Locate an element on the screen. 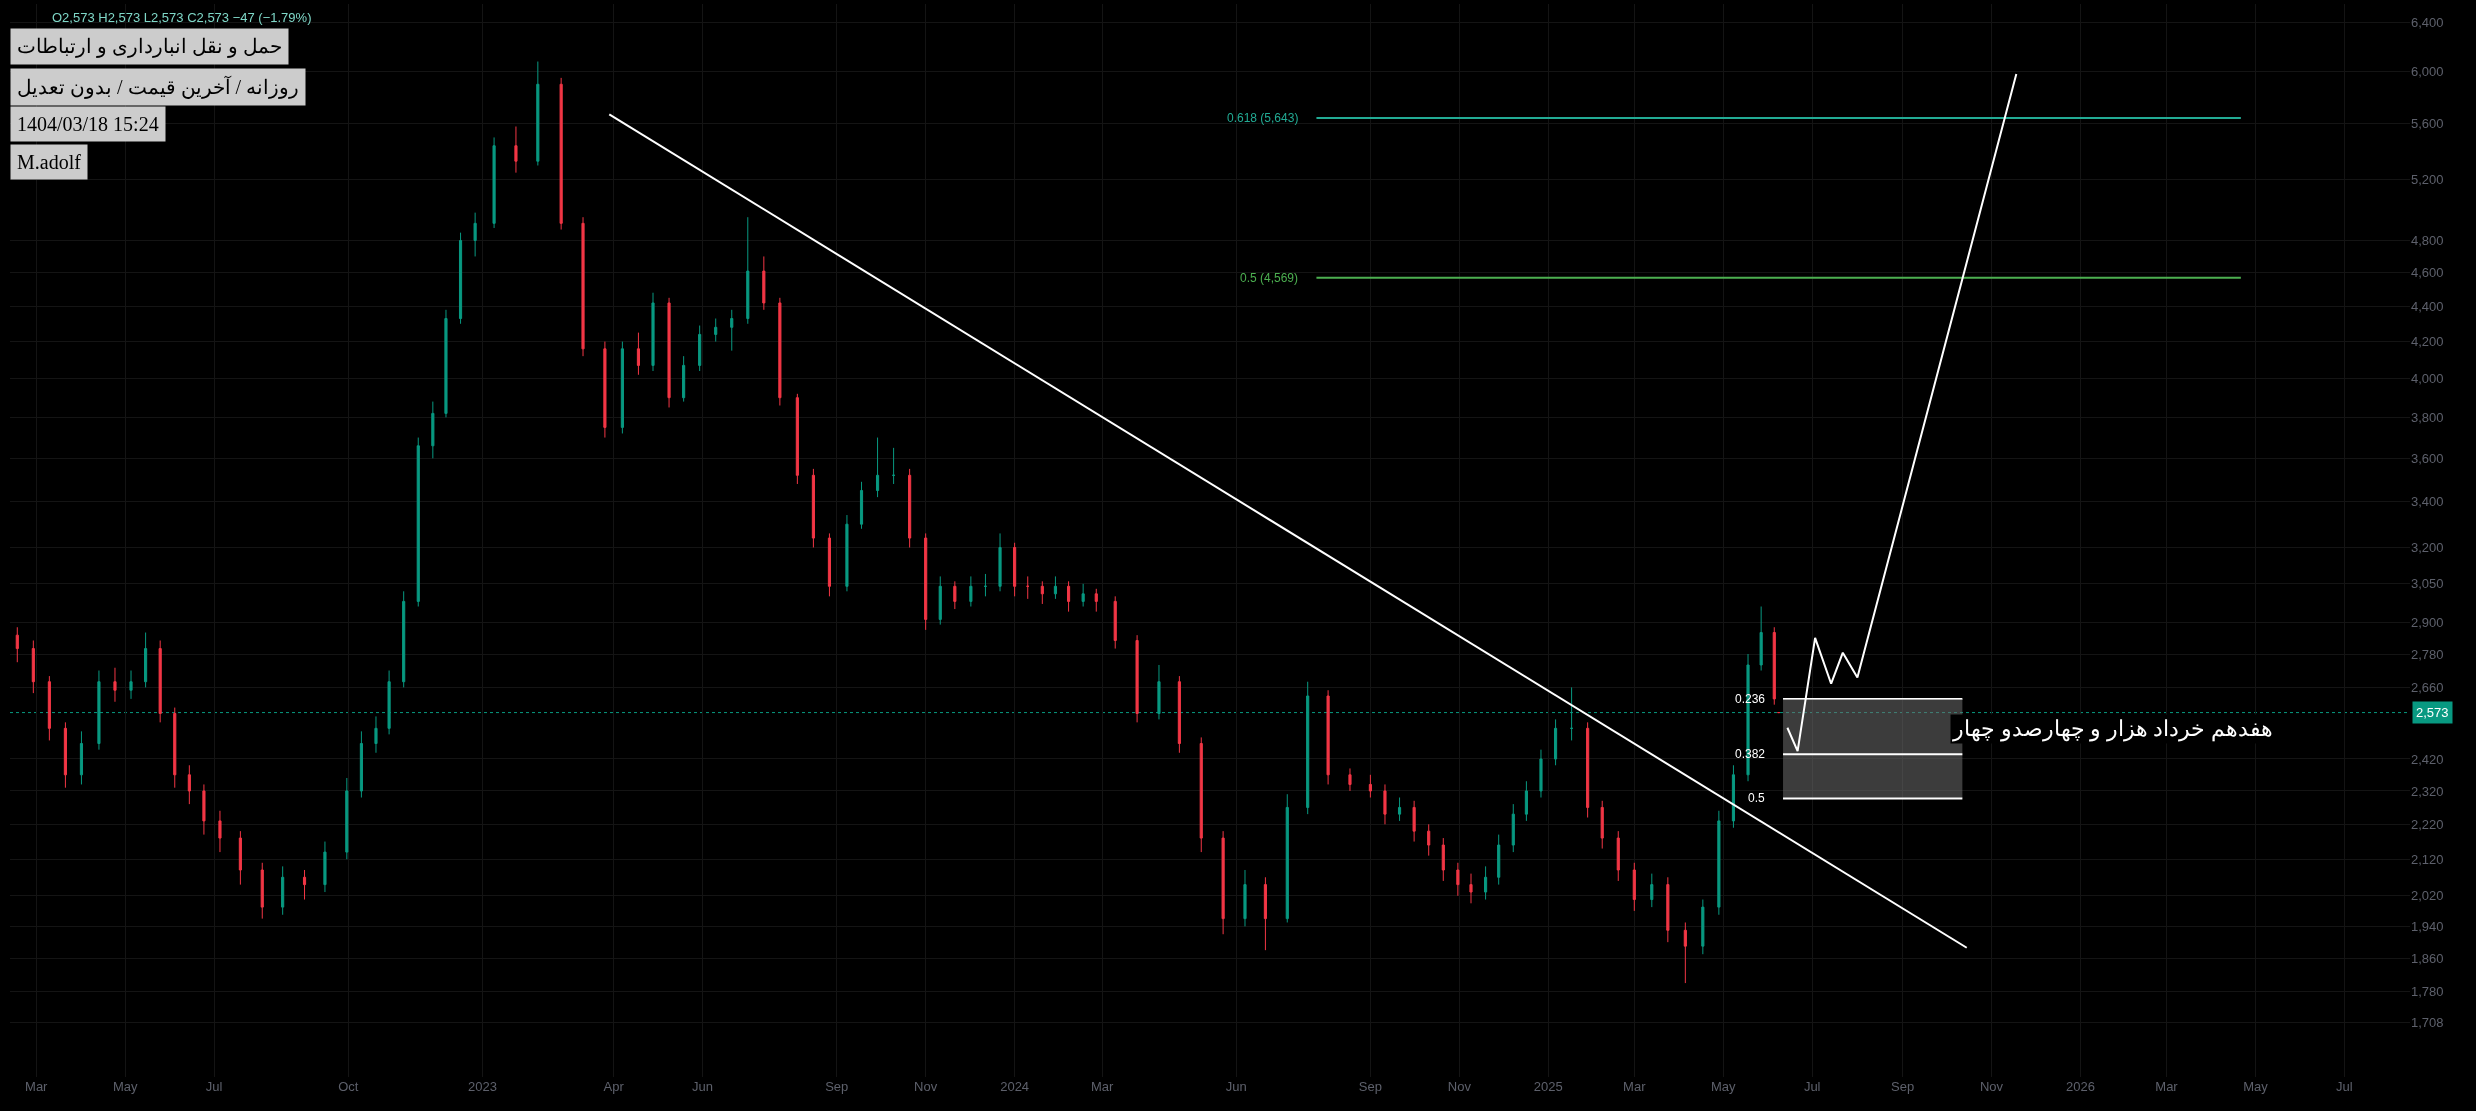 The height and width of the screenshot is (1111, 2476). y-tick-label: 5,200 is located at coordinates (2427, 180).